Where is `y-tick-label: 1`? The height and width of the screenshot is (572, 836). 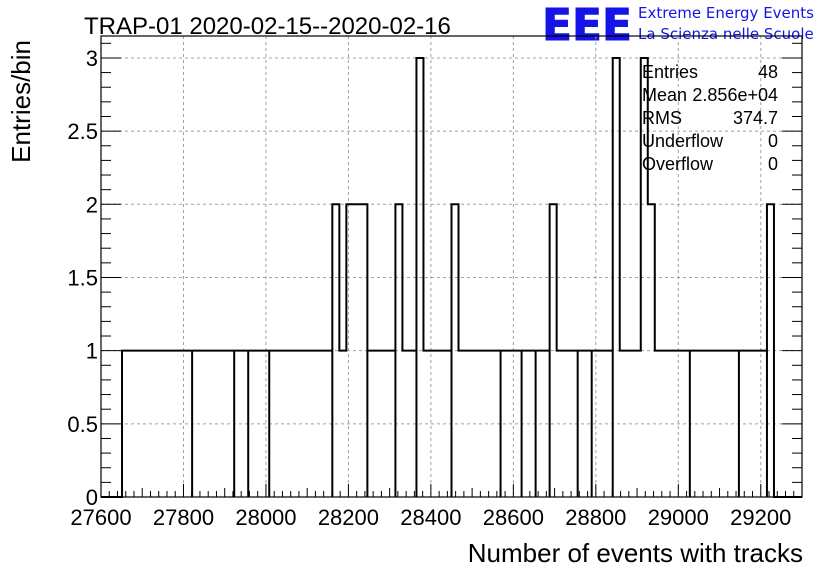 y-tick-label: 1 is located at coordinates (92, 351).